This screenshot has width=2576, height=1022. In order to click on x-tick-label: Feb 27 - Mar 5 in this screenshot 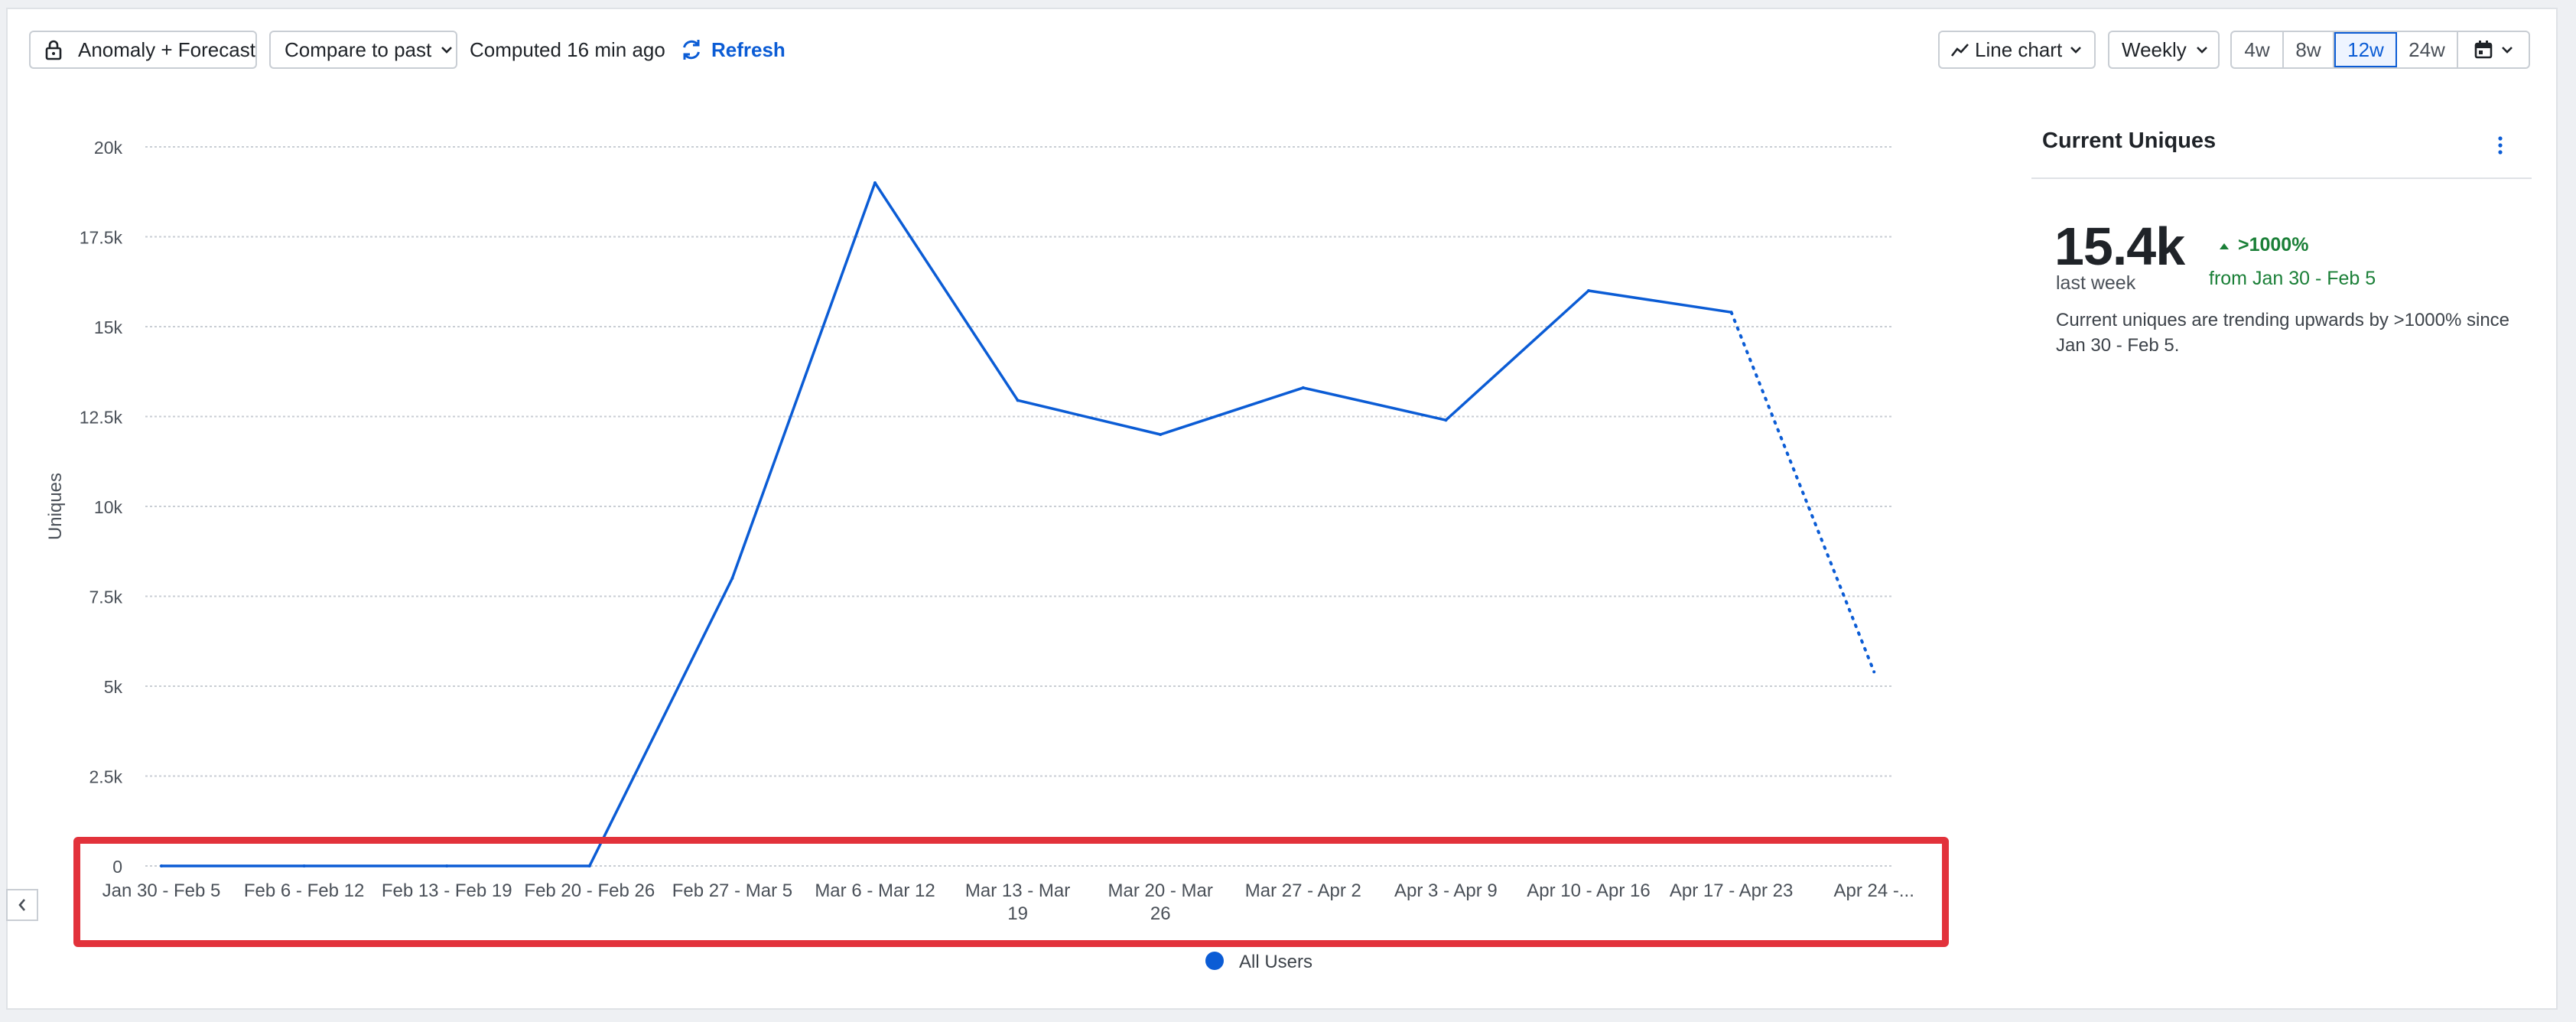, I will do `click(732, 890)`.